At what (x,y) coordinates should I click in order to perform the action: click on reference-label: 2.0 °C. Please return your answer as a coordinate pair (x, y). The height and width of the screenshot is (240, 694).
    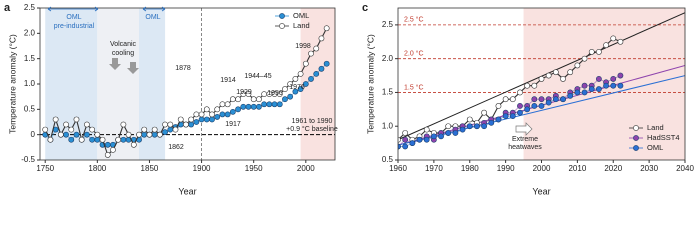
    Looking at the image, I should click on (414, 54).